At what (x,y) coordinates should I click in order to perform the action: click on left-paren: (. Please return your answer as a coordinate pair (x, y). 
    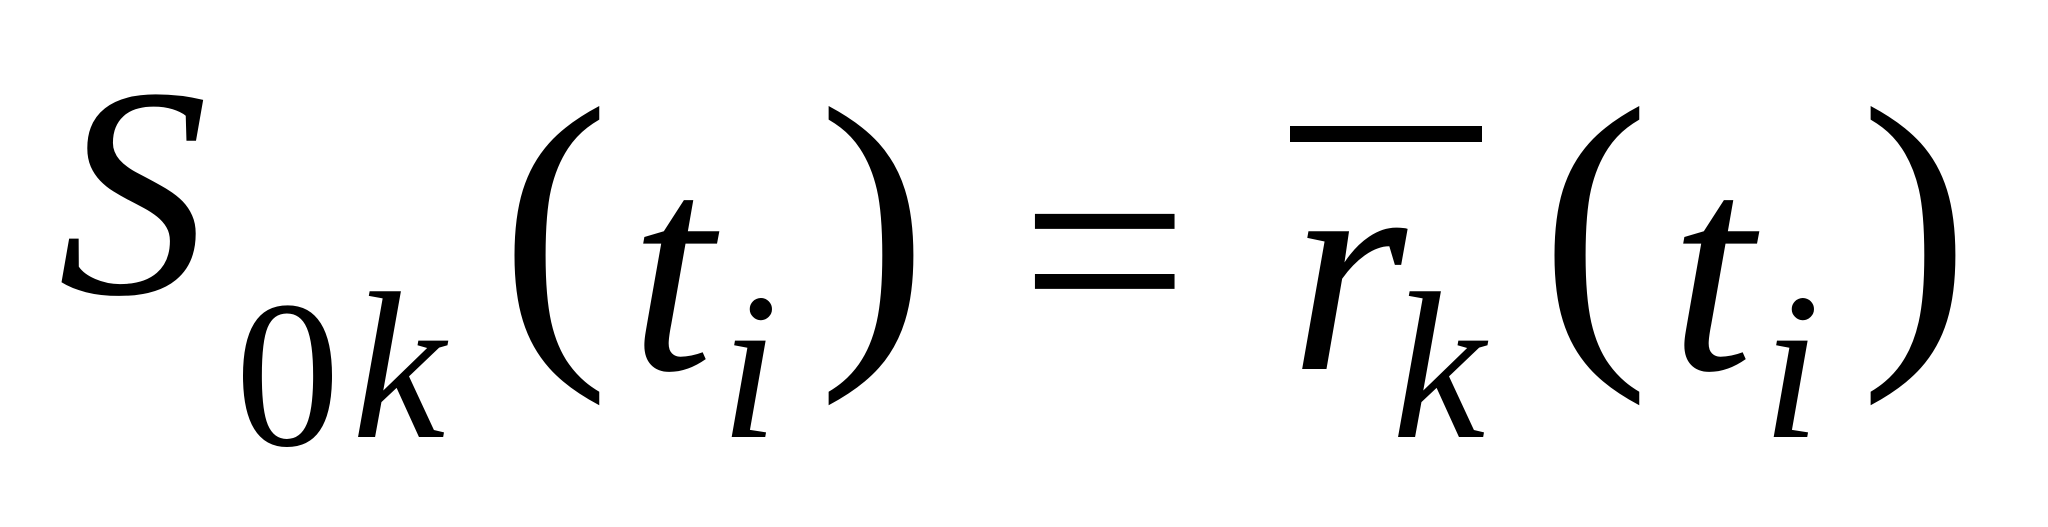
    Looking at the image, I should click on (555, 224).